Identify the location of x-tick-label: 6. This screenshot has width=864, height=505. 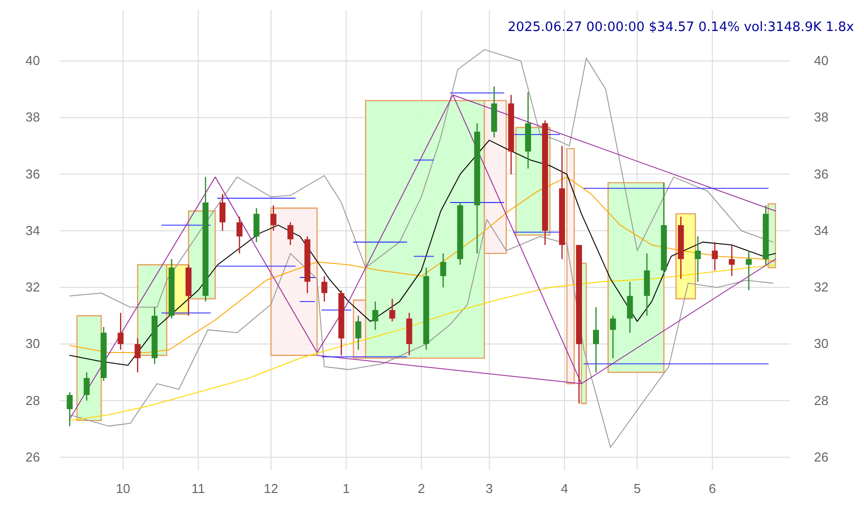
(712, 488).